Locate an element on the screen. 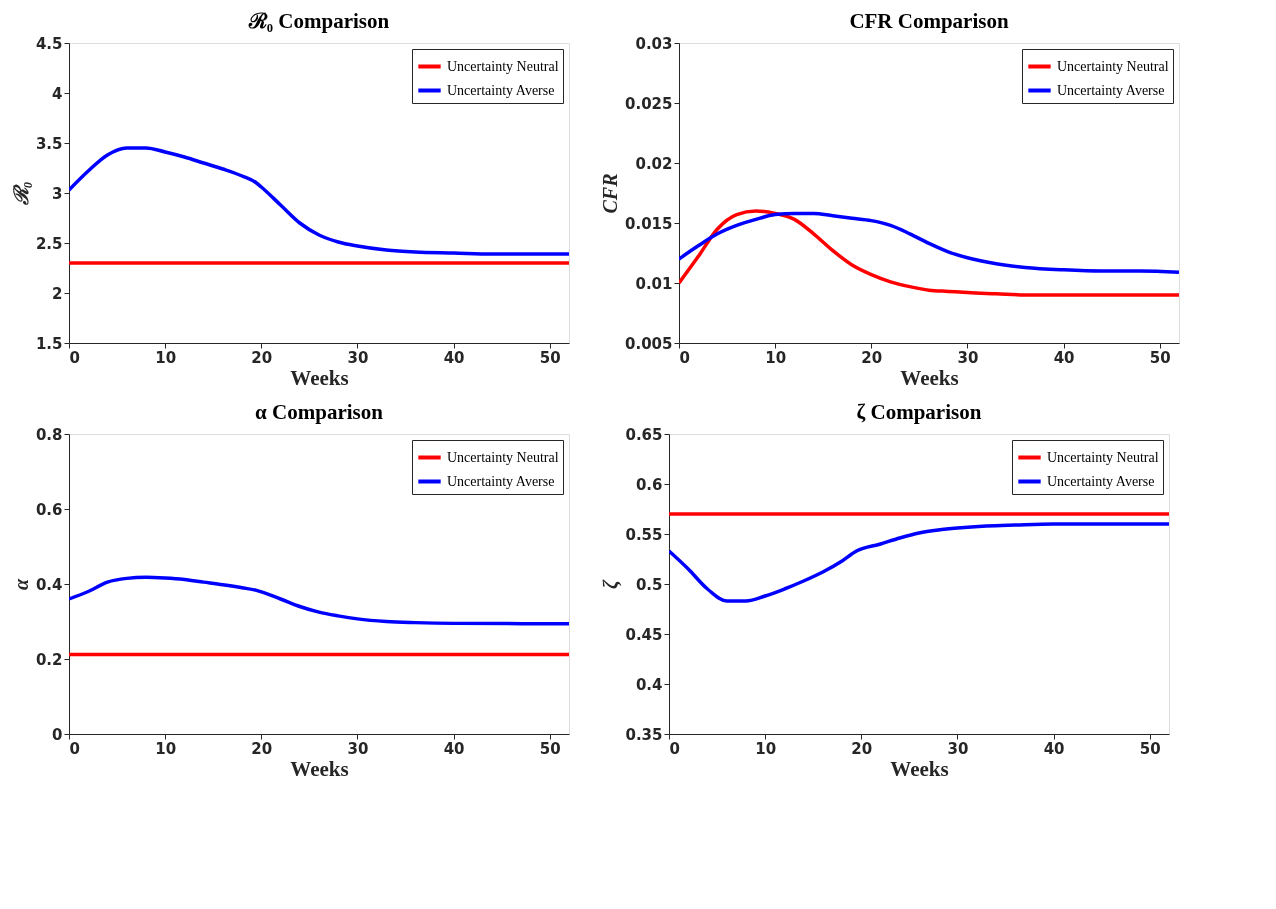 The height and width of the screenshot is (909, 1276). y-tick-label: 0.025 is located at coordinates (649, 103).